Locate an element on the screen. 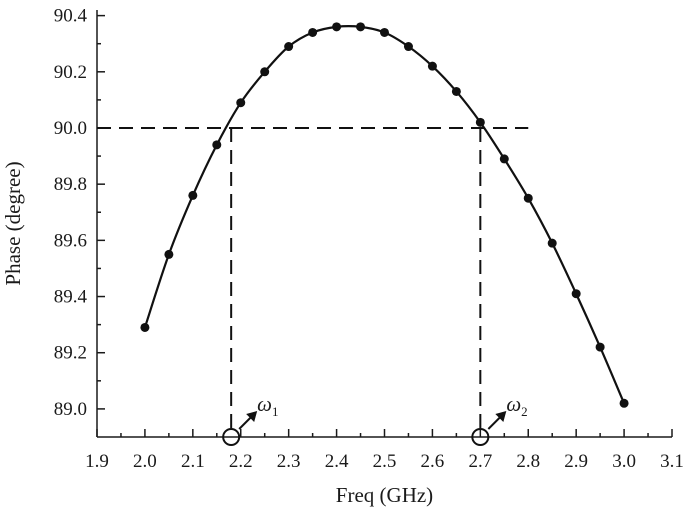 The width and height of the screenshot is (700, 514). x-tick-label: 3.1 is located at coordinates (672, 461).